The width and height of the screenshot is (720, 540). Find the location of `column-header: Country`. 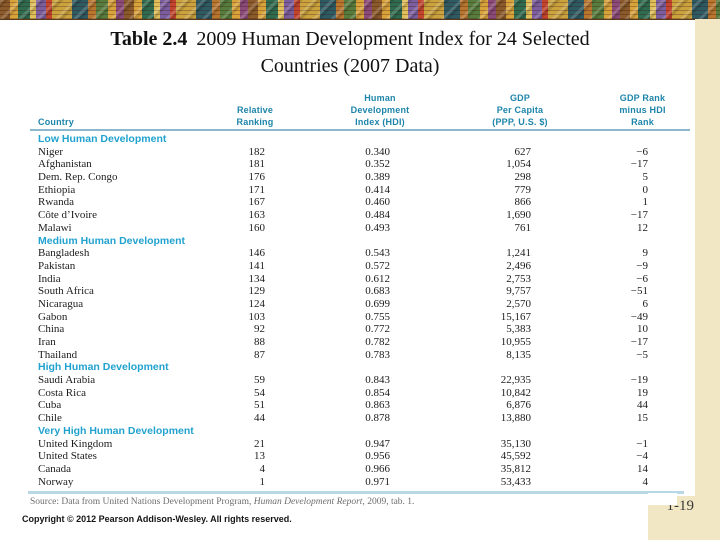

column-header: Country is located at coordinates (56, 122).